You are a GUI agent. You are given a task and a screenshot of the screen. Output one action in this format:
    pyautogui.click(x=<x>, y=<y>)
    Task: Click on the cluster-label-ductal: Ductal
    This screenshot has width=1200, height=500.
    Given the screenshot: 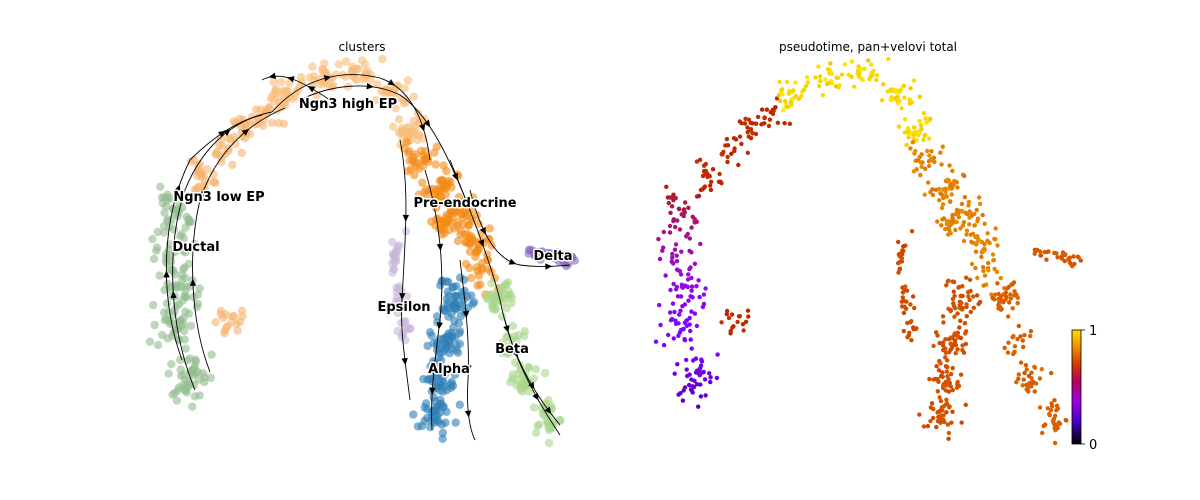 What is the action you would take?
    pyautogui.click(x=195, y=247)
    